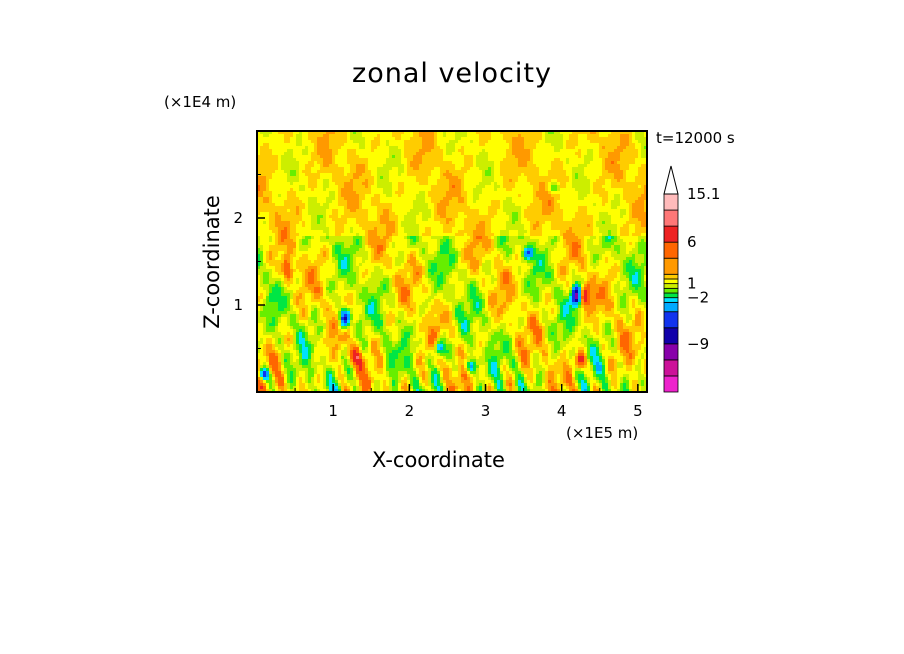 The image size is (904, 654). What do you see at coordinates (238, 218) in the screenshot?
I see `y-tick-label: 2` at bounding box center [238, 218].